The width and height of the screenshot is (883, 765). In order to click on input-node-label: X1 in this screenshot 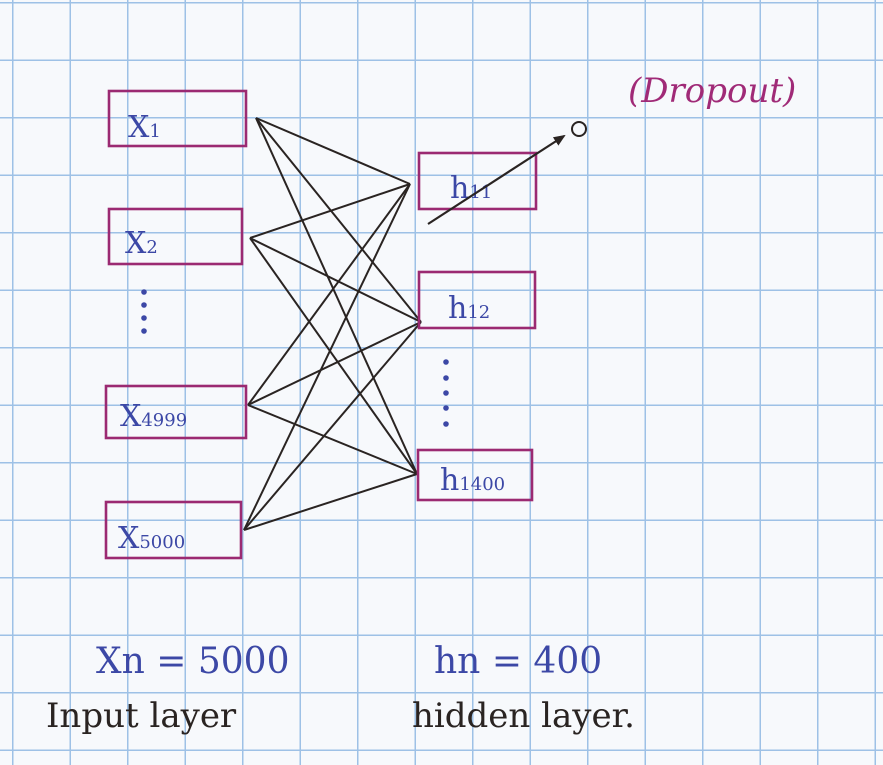, I will do `click(144, 127)`.